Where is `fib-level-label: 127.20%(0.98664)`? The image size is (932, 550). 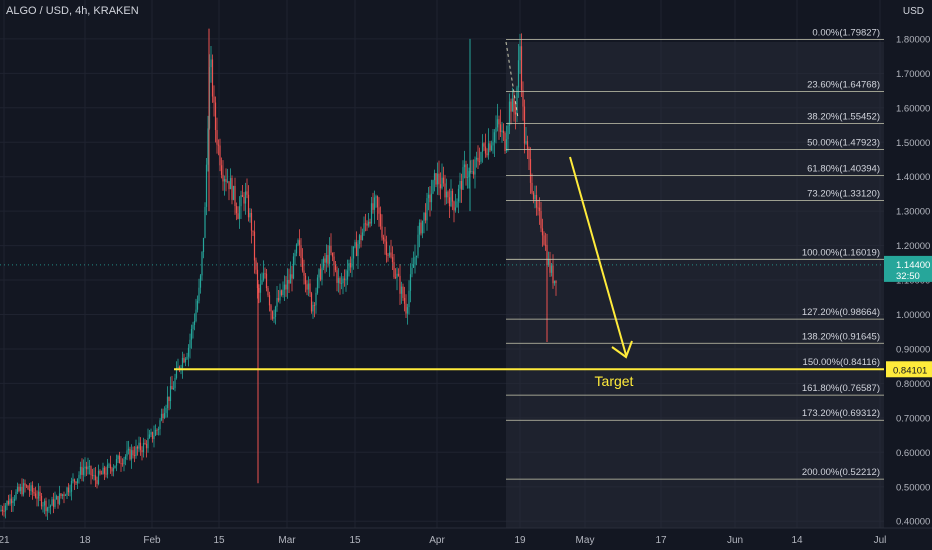 fib-level-label: 127.20%(0.98664) is located at coordinates (841, 312).